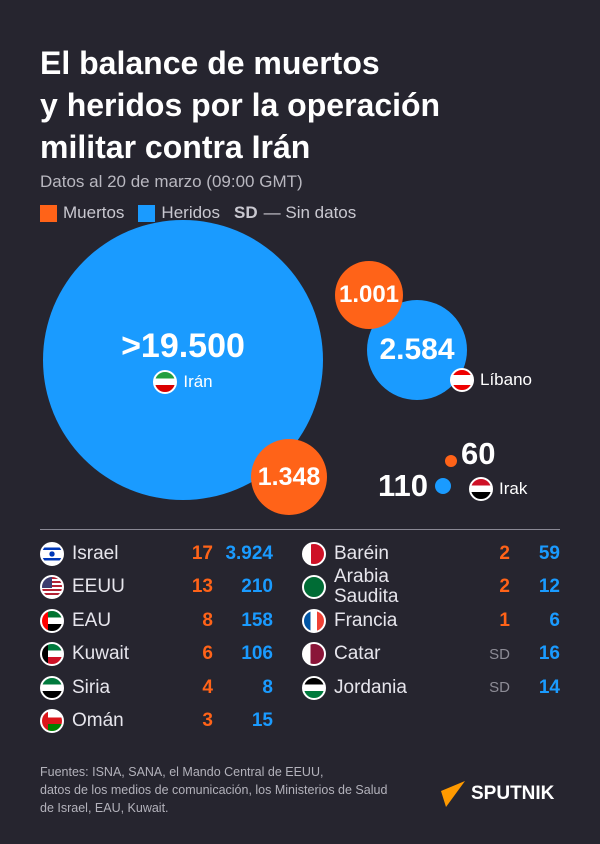  I want to click on legend-sd: SD, so click(246, 212).